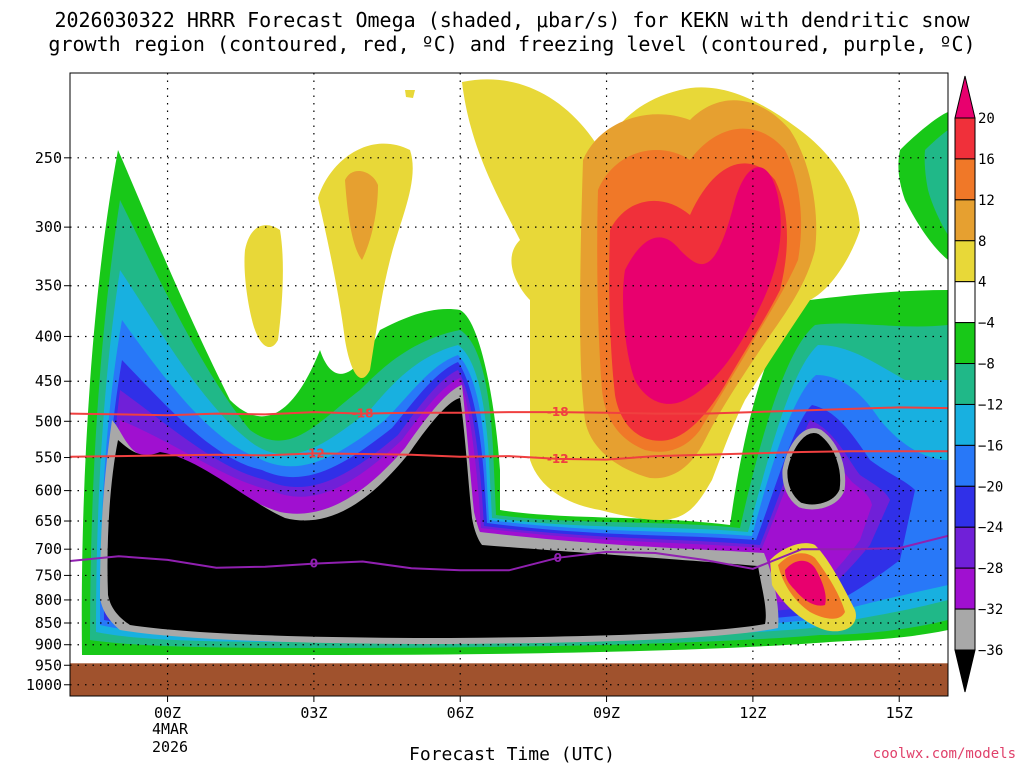 This screenshot has width=1024, height=768. What do you see at coordinates (533, 709) in the screenshot?
I see `x-axis-ticks: 00Z 03Z 06Z 09Z 12Z 15Z` at bounding box center [533, 709].